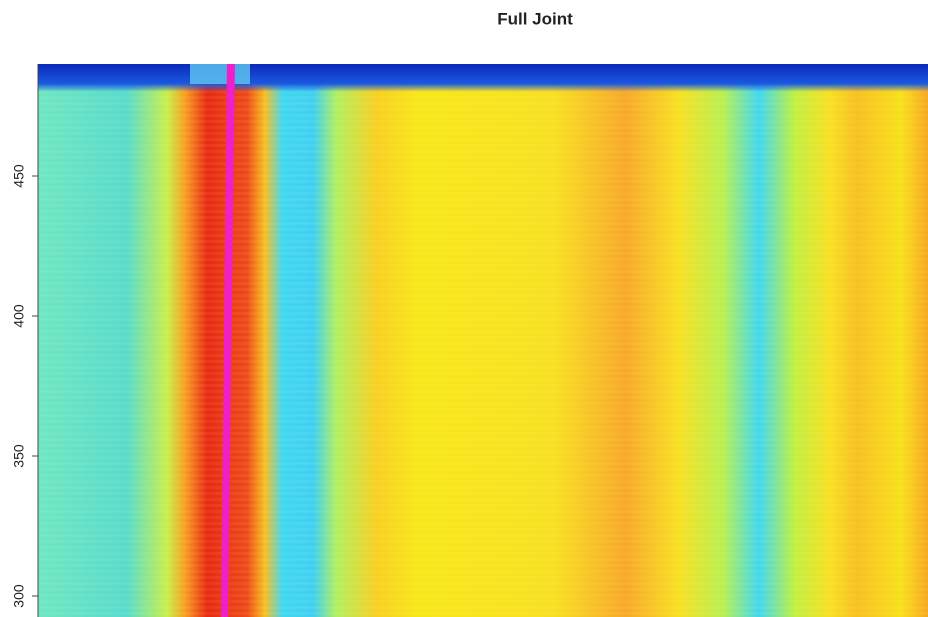 The image size is (928, 617). I want to click on y-tick-label: 450, so click(19, 176).